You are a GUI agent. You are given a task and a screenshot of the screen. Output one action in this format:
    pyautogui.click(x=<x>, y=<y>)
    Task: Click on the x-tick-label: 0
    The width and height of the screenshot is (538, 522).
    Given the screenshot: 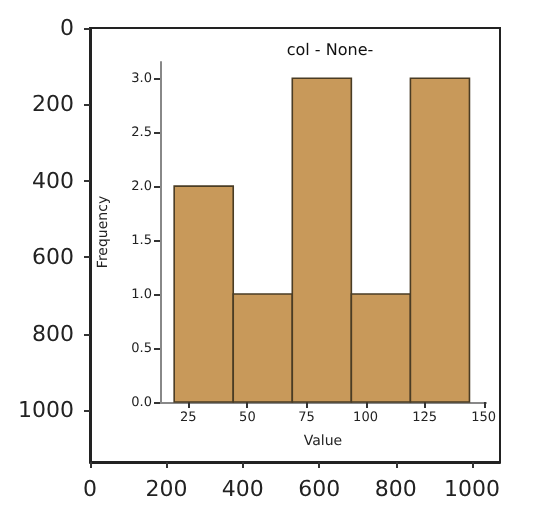 What is the action you would take?
    pyautogui.click(x=90, y=489)
    